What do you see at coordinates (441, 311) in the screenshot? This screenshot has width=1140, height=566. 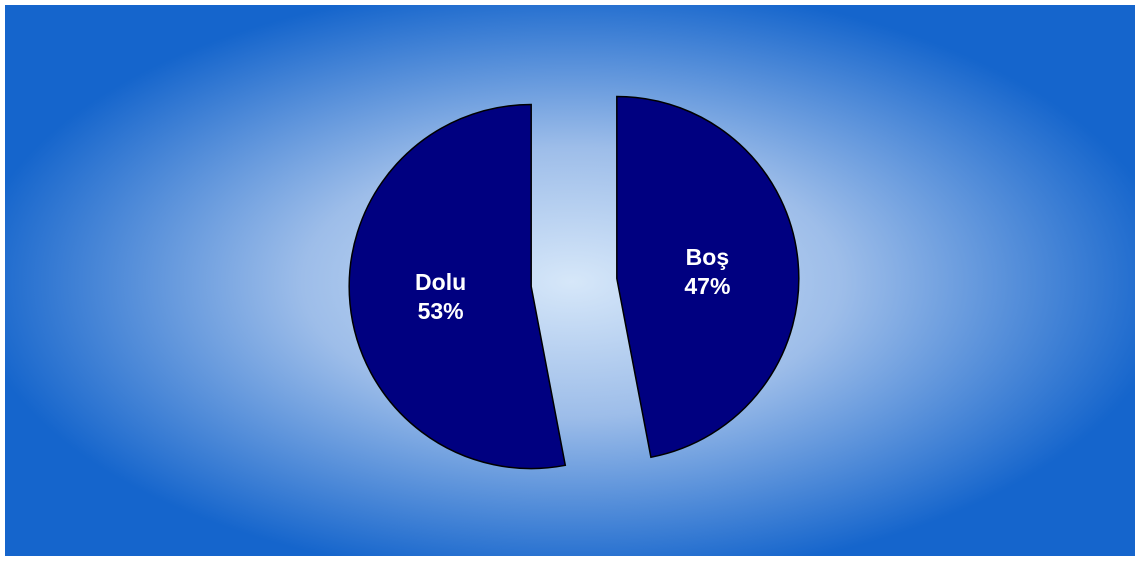 I see `slice-value-label: 53%` at bounding box center [441, 311].